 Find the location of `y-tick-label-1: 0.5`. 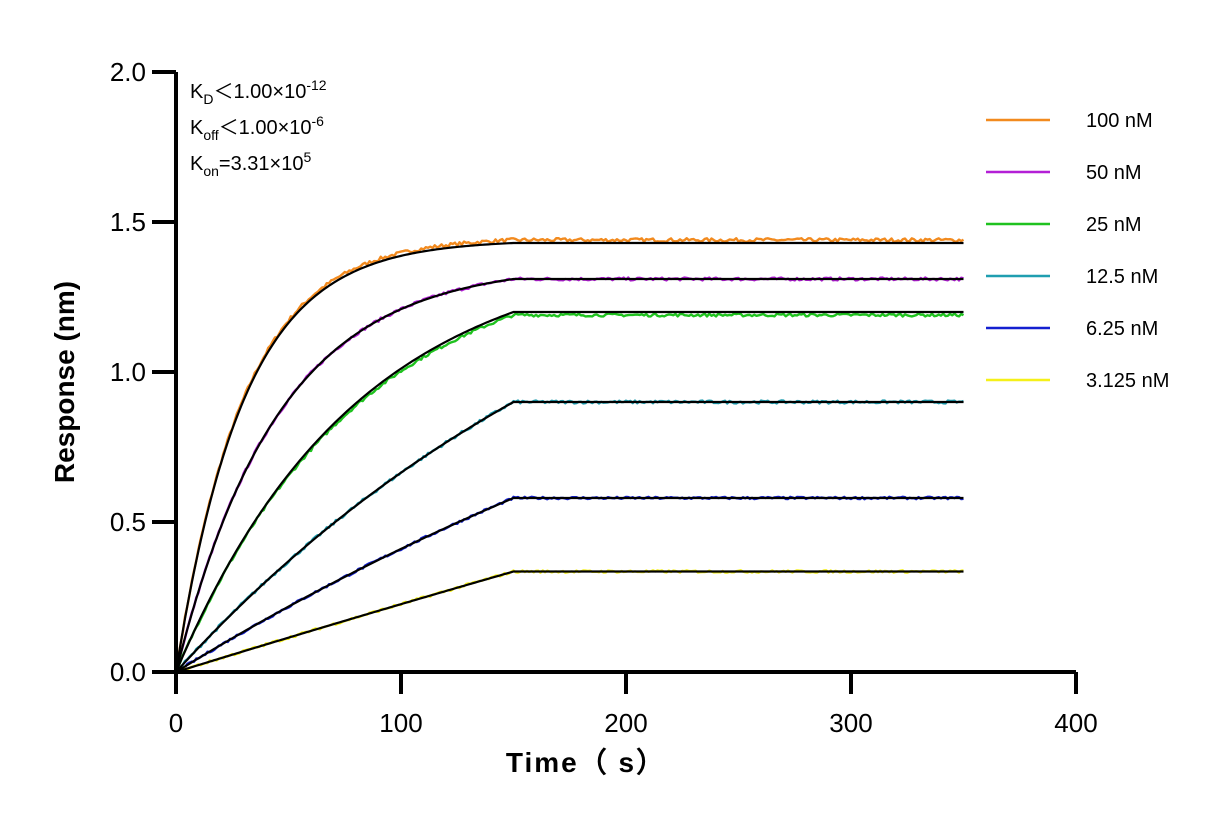

y-tick-label-1: 0.5 is located at coordinates (128, 522).